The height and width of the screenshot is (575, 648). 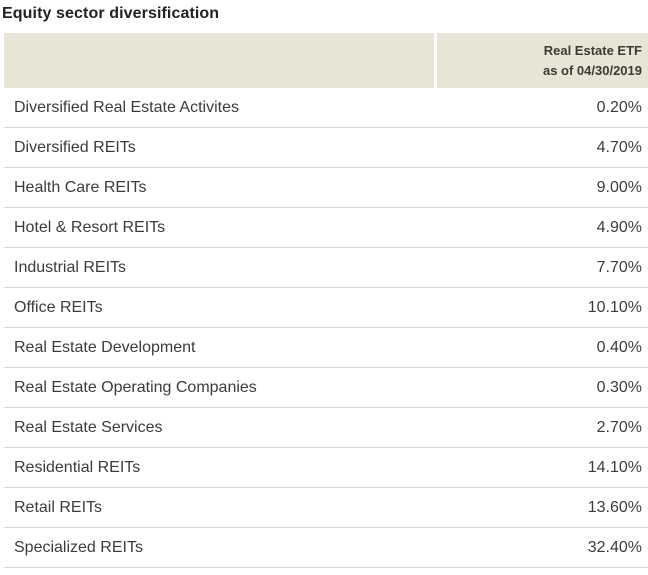 What do you see at coordinates (135, 387) in the screenshot?
I see `sector-label: Real Estate Operating Companies` at bounding box center [135, 387].